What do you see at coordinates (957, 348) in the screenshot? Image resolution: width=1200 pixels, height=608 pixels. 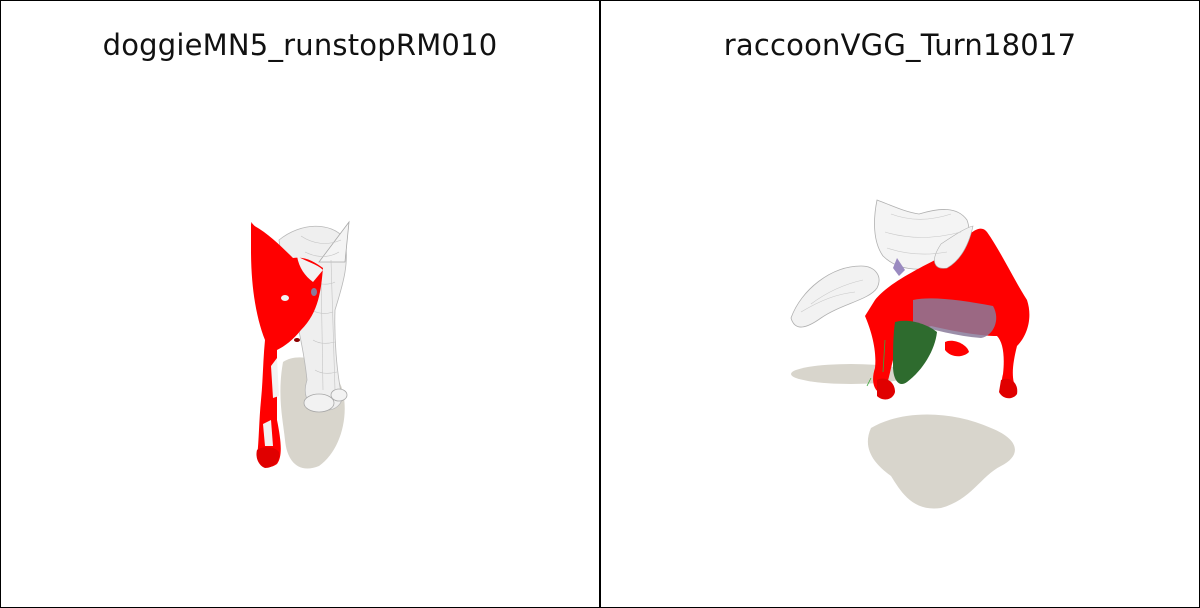 I see `raccoon-mid-paw` at bounding box center [957, 348].